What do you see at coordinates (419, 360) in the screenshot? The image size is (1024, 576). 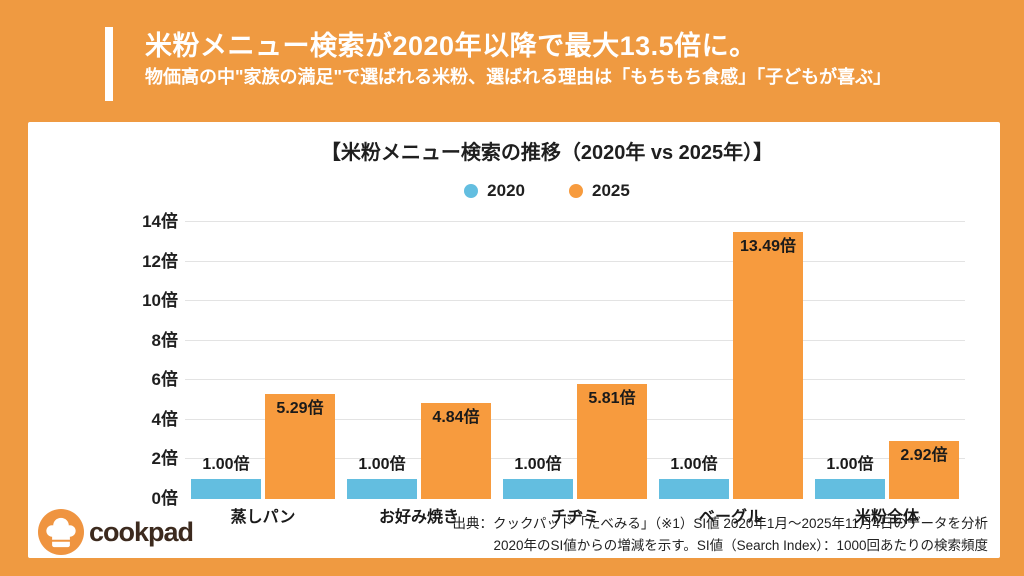 I see `bar-group-お好み焼き: 1.00倍 4.84倍` at bounding box center [419, 360].